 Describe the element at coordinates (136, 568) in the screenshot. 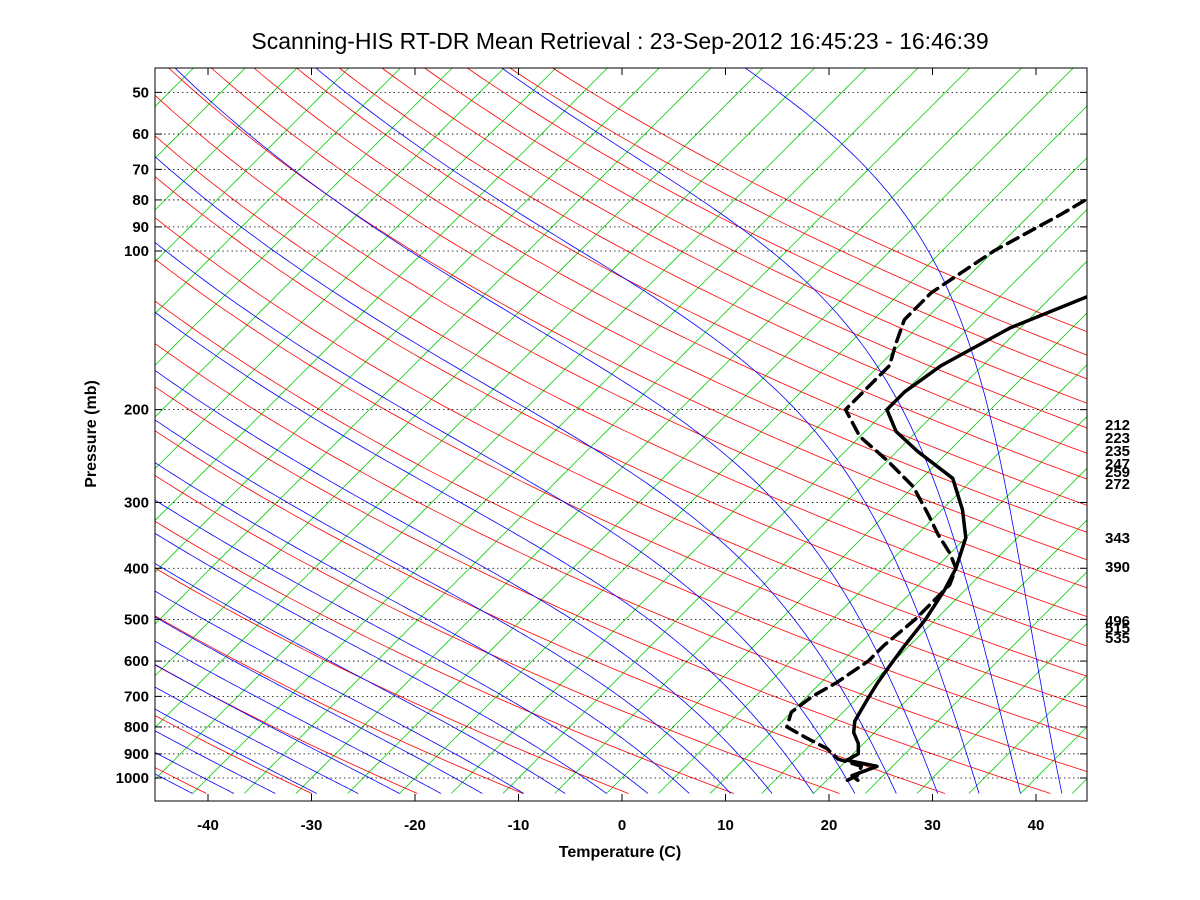

I see `y-tick-label: 400` at that location.